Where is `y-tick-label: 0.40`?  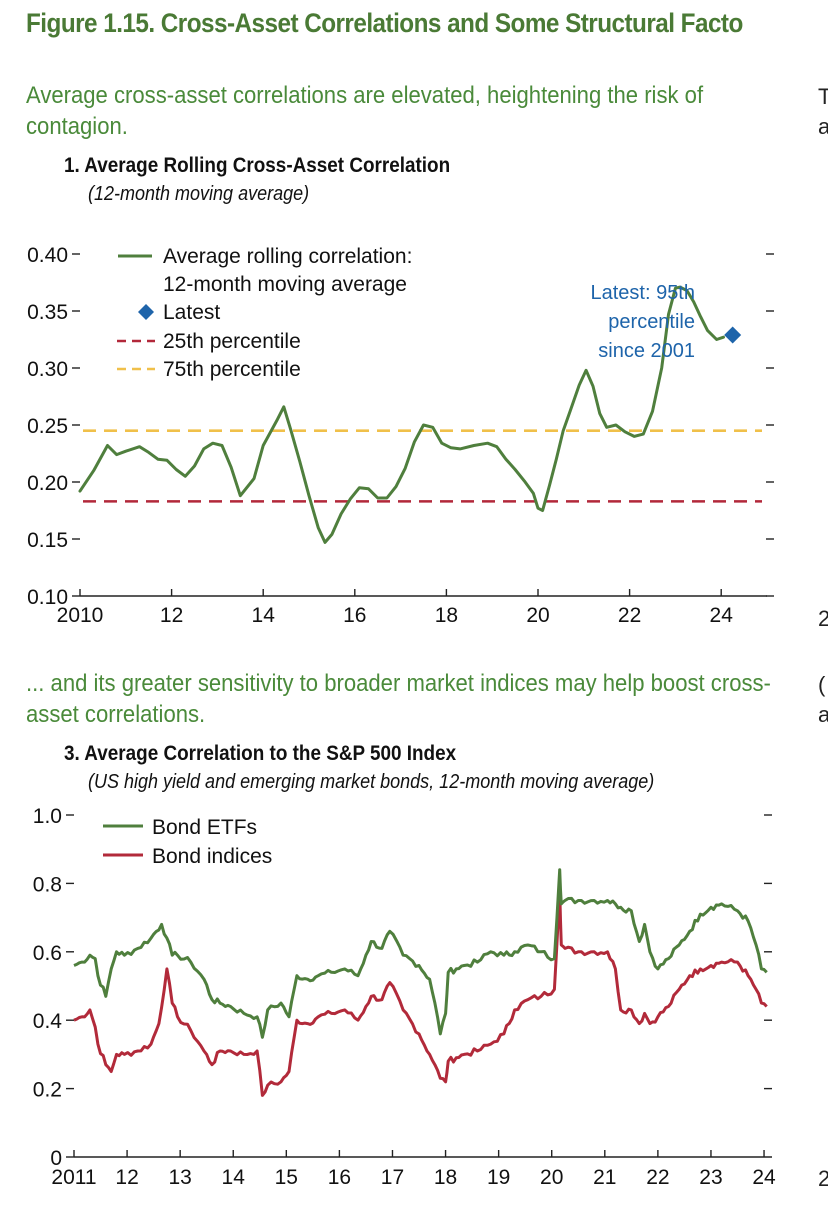 y-tick-label: 0.40 is located at coordinates (47, 255).